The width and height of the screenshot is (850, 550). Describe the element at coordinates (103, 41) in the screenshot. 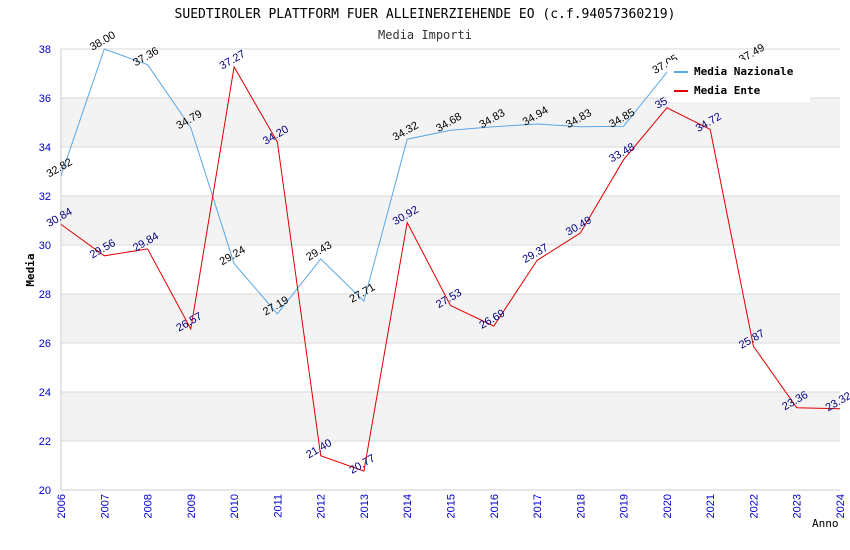

I see `data-label-nazionale: 38.00` at that location.